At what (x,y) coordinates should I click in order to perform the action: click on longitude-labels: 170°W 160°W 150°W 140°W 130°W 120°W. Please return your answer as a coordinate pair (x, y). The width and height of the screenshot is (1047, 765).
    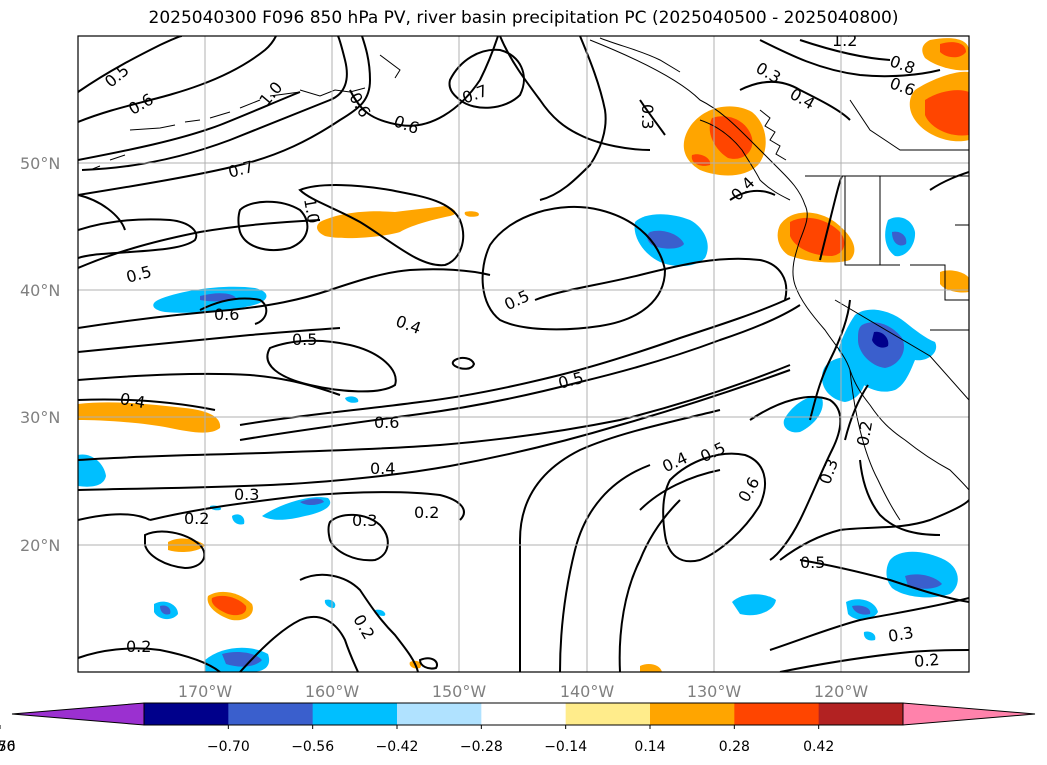
    Looking at the image, I should click on (523, 691).